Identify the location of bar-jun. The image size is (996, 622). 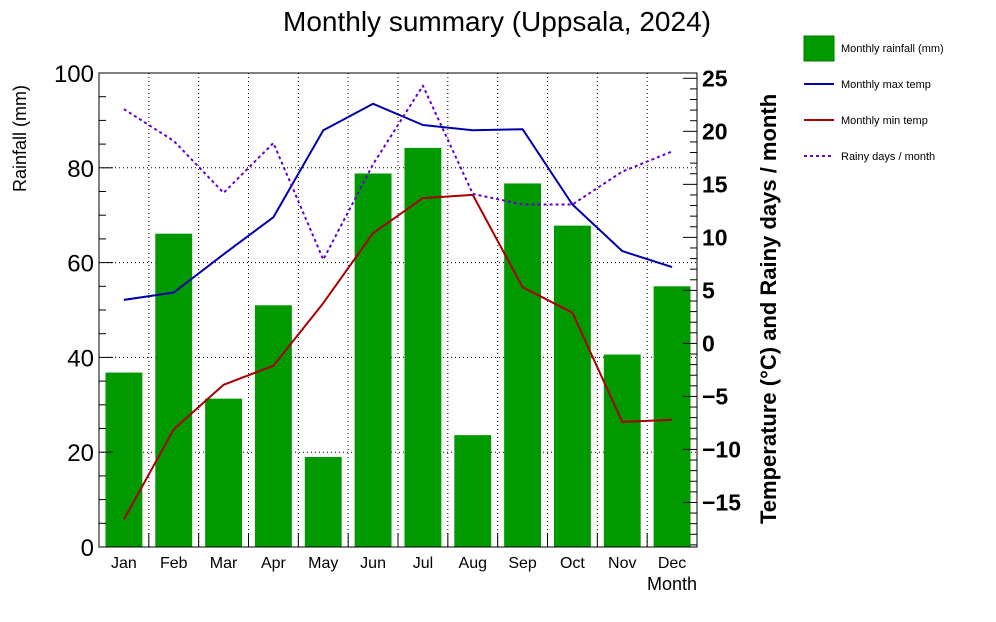
(373, 360).